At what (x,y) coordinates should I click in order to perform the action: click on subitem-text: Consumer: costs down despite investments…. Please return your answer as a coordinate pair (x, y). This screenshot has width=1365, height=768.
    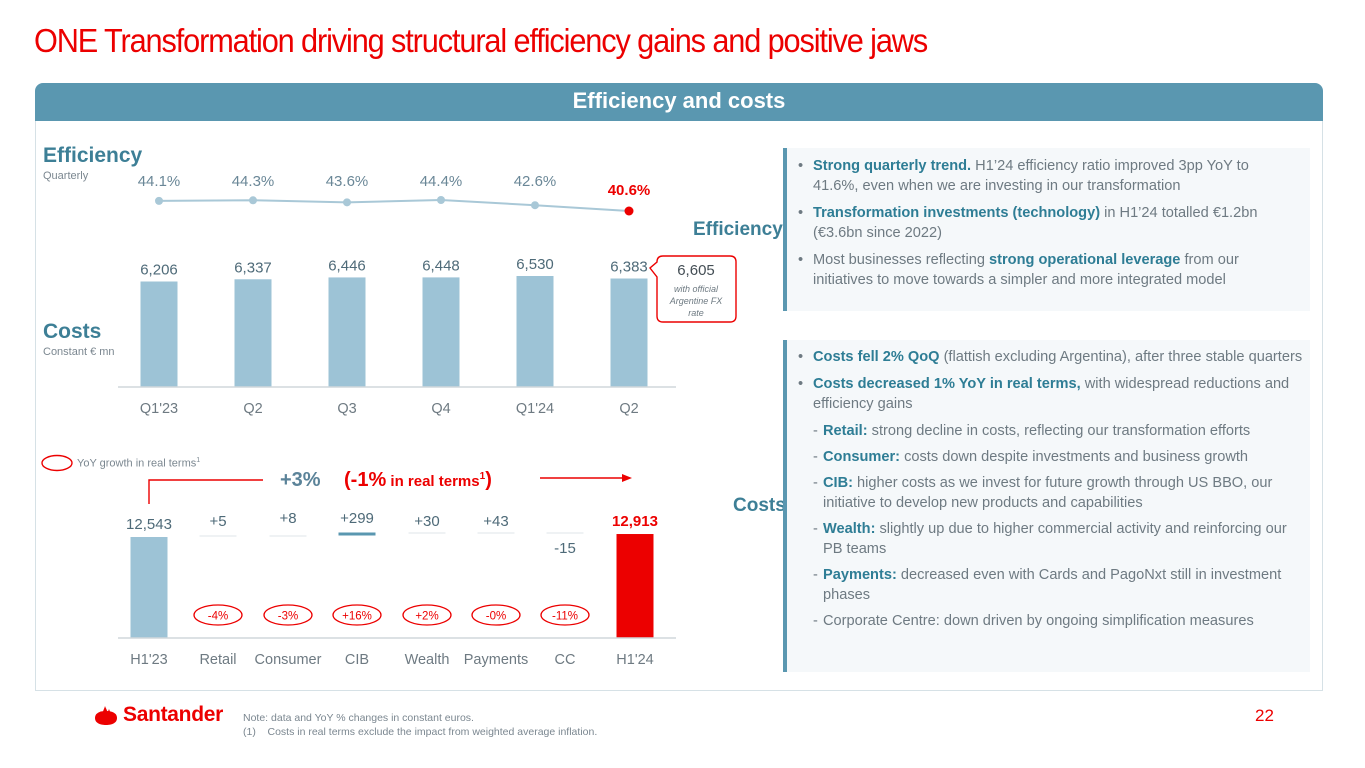
    Looking at the image, I should click on (1036, 457).